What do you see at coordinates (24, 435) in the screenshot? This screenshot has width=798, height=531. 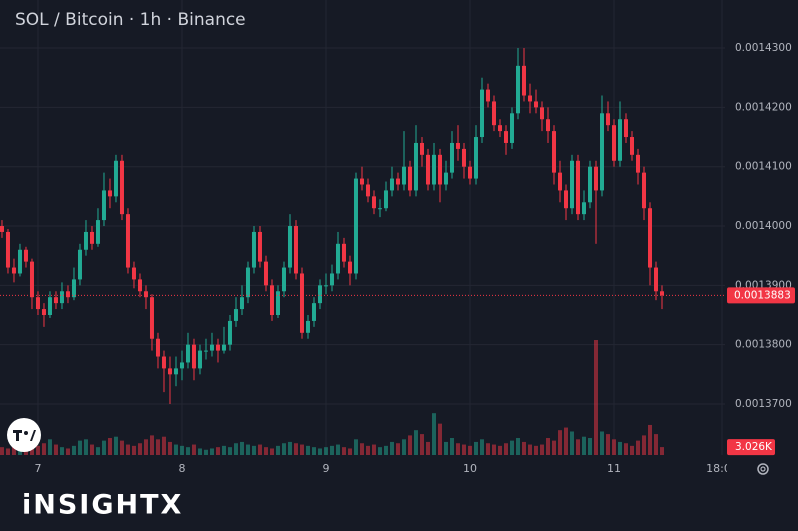 I see `tv-logo` at bounding box center [24, 435].